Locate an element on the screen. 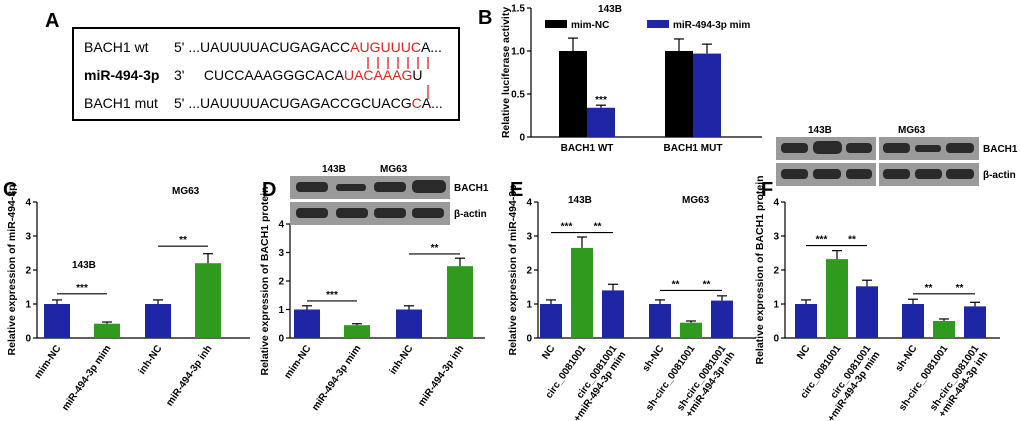 The width and height of the screenshot is (1020, 421). chart-b-y-axis-title: Relative luciferase activity is located at coordinates (506, 72).